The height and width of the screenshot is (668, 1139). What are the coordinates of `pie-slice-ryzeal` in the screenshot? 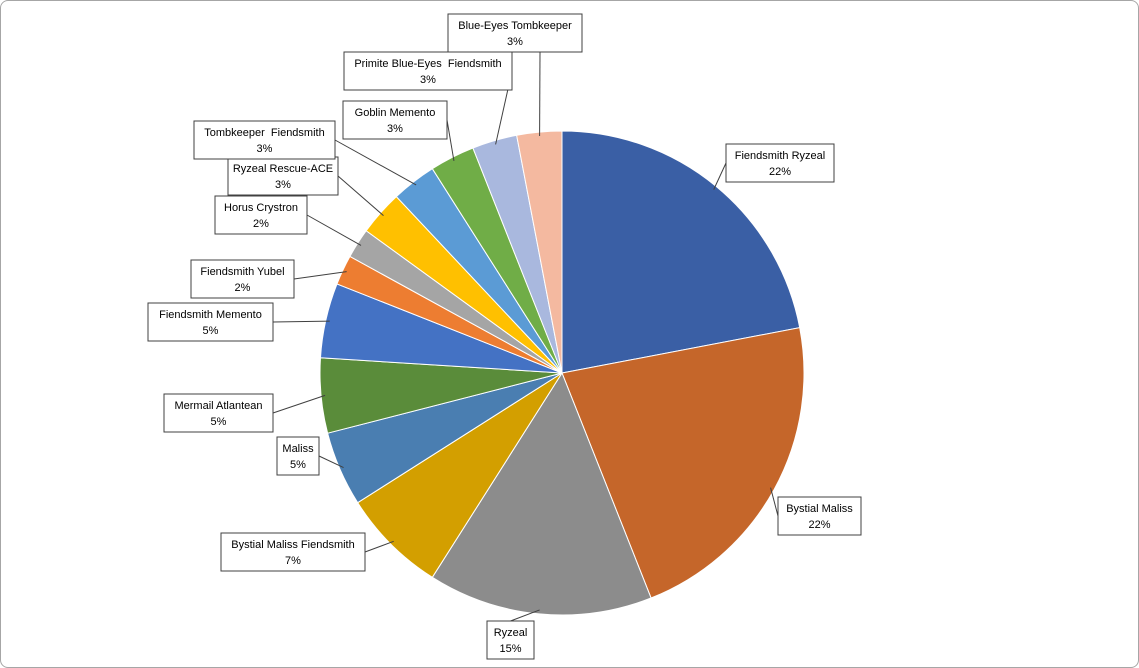 It's located at (541, 493).